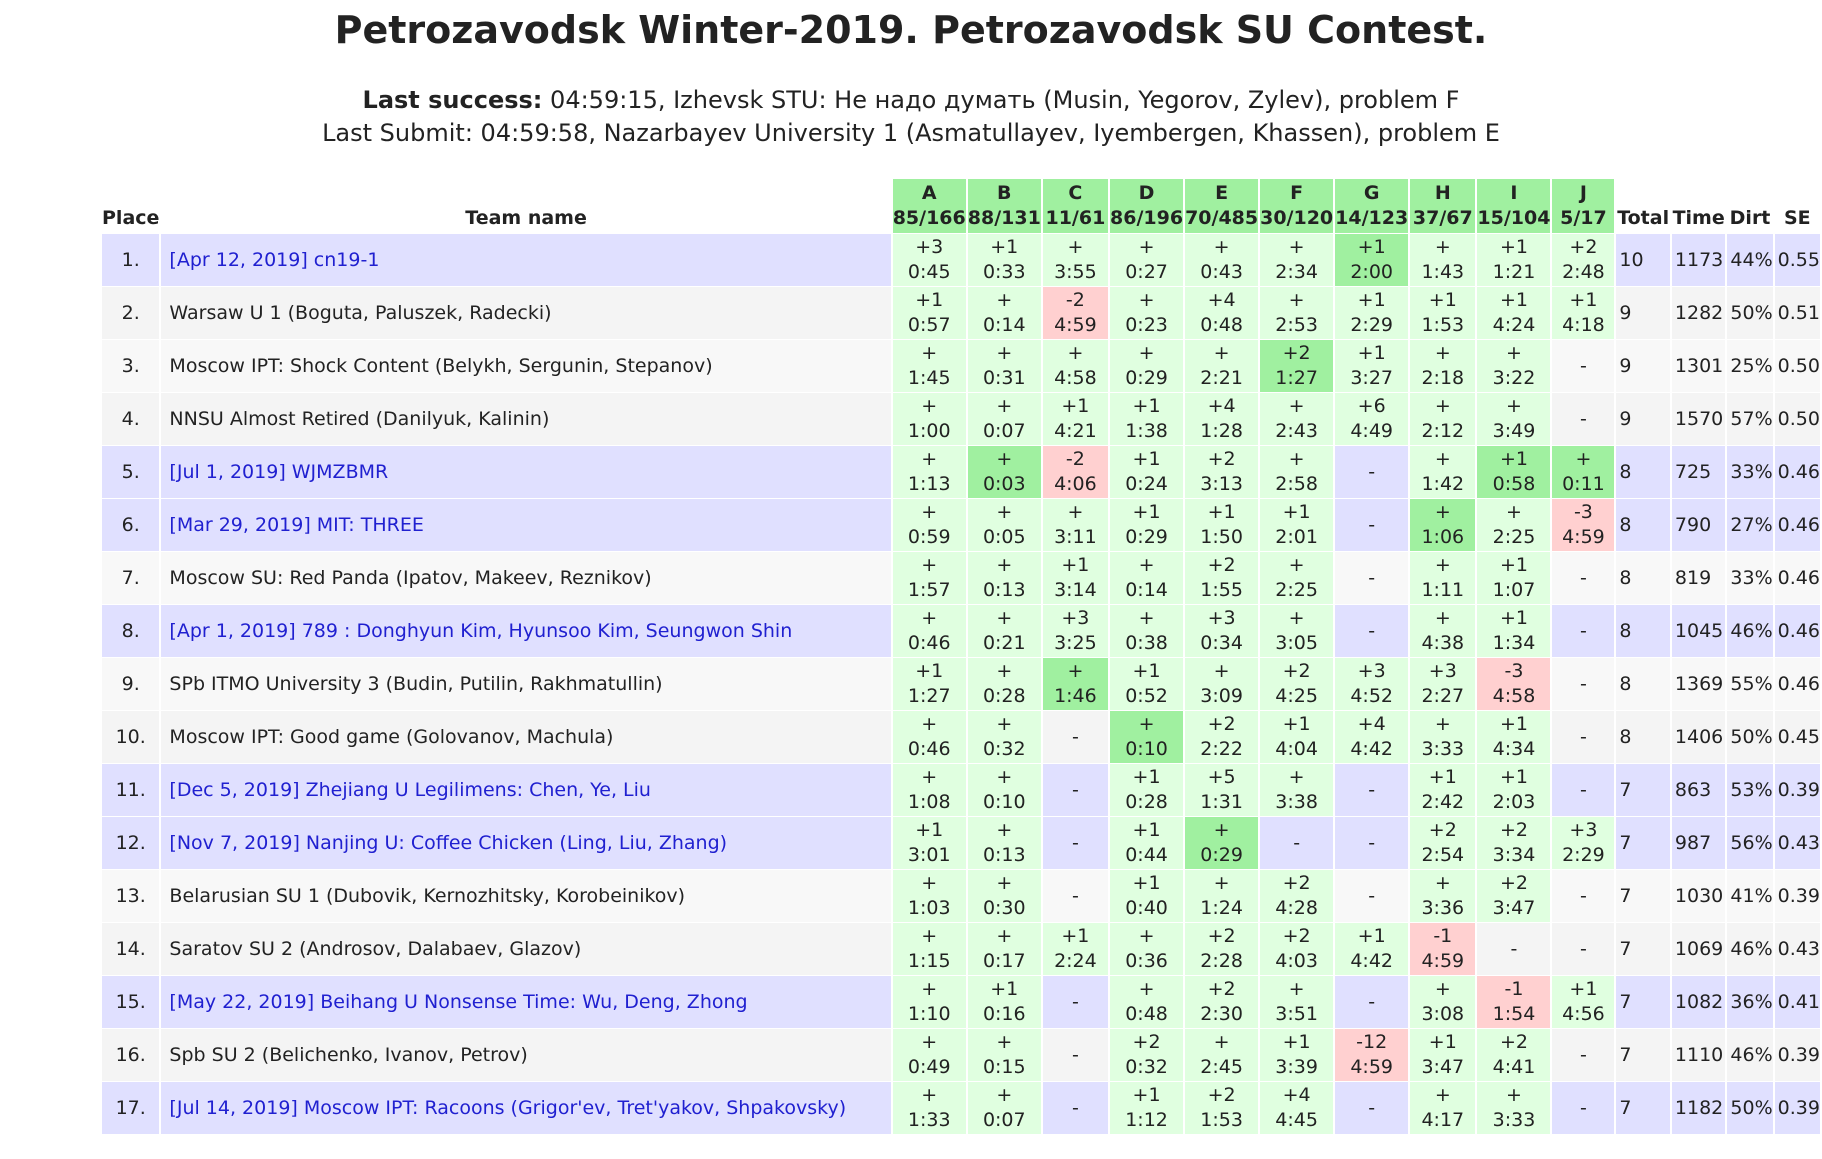 This screenshot has width=1822, height=1159. What do you see at coordinates (1146, 696) in the screenshot?
I see `solve-time: 0:52` at bounding box center [1146, 696].